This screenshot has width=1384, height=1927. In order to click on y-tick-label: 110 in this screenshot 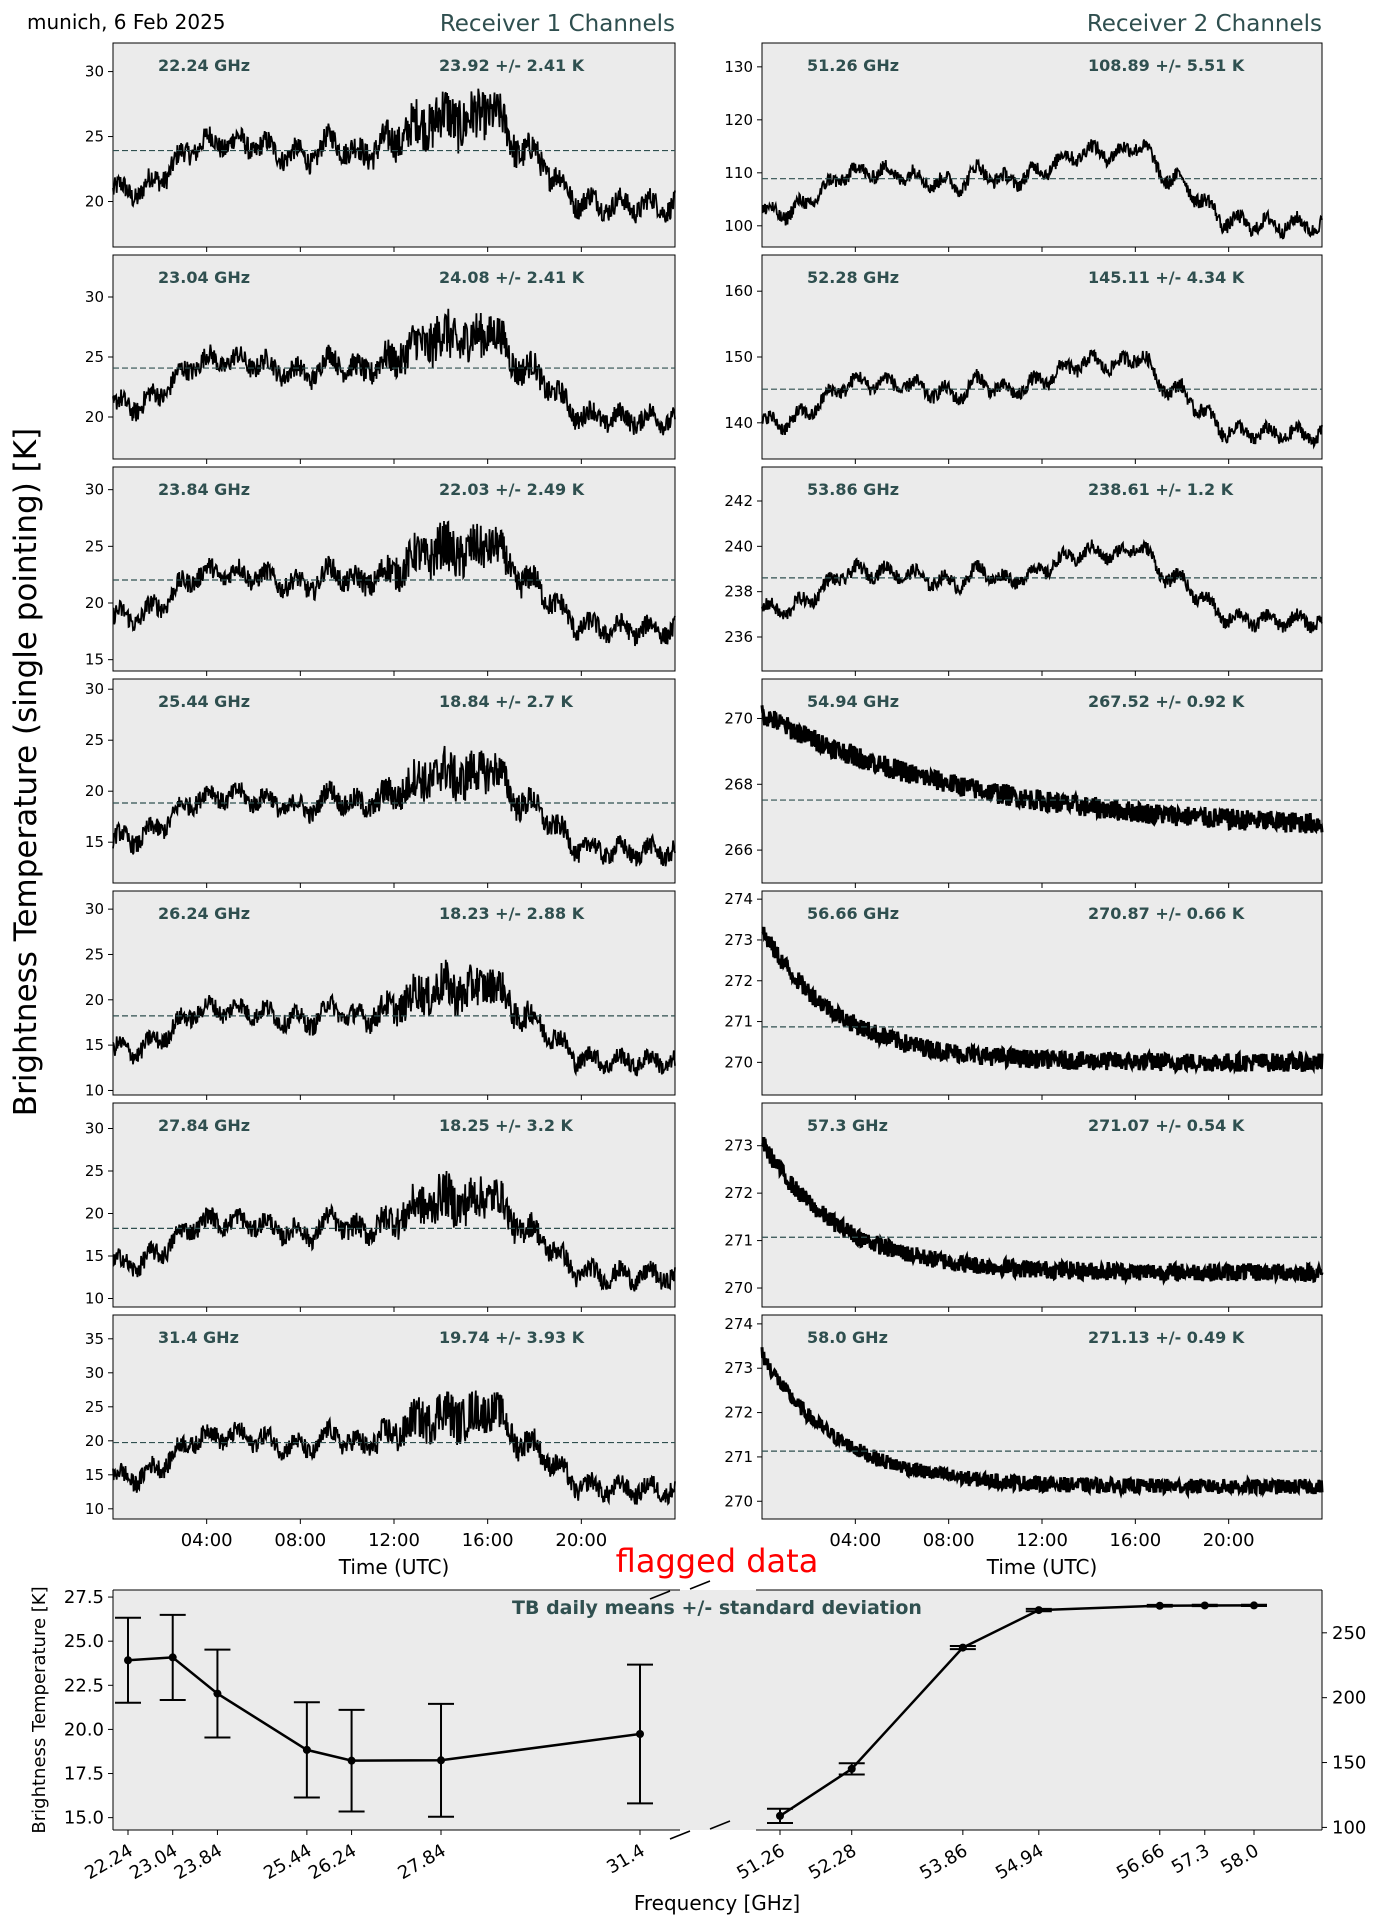, I will do `click(738, 173)`.